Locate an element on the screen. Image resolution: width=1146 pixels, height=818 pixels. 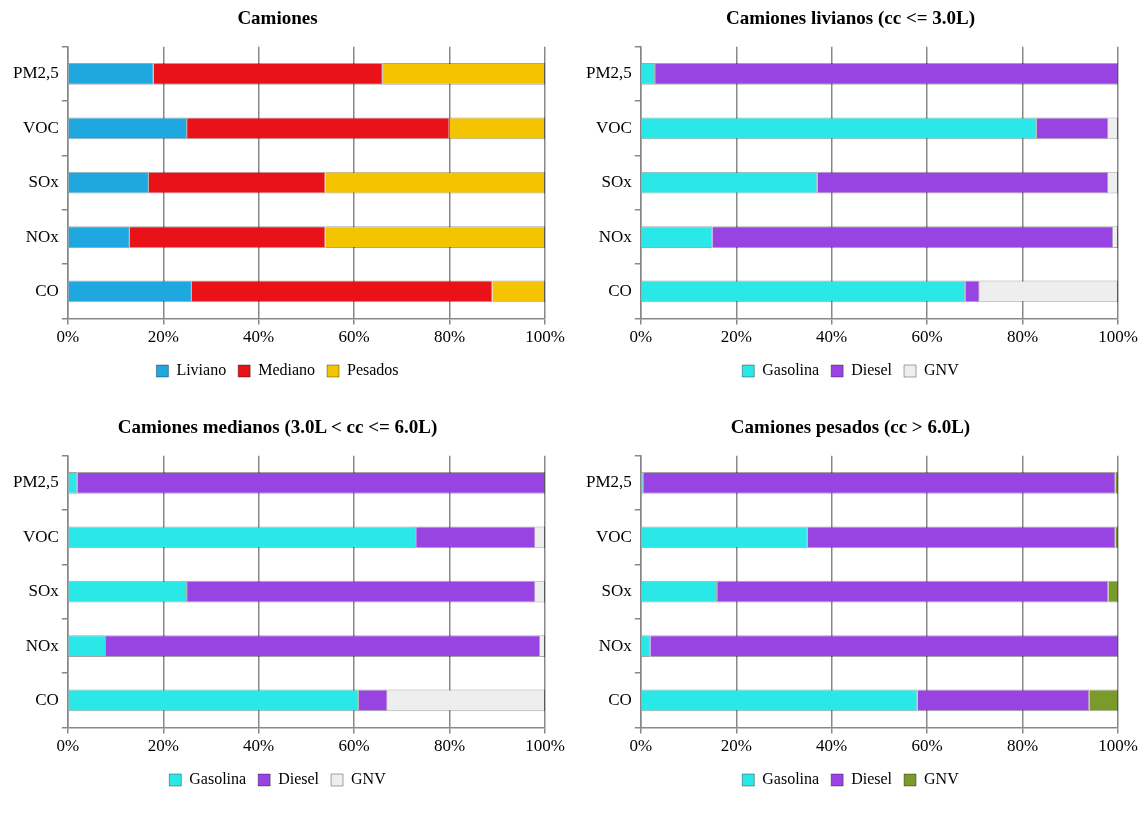
chart-title: Camiones livianos (cc <= 3.0L) is located at coordinates (850, 18).